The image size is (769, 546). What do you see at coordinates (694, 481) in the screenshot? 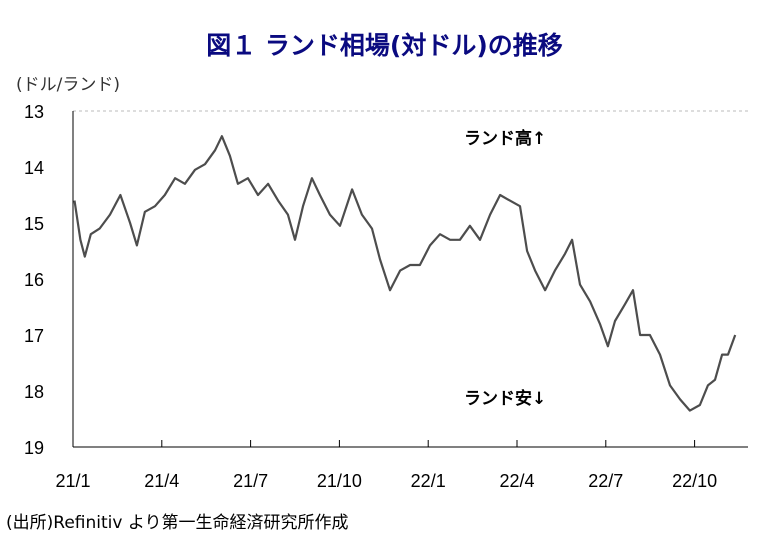
I see `x-tick-label: 22/10` at bounding box center [694, 481].